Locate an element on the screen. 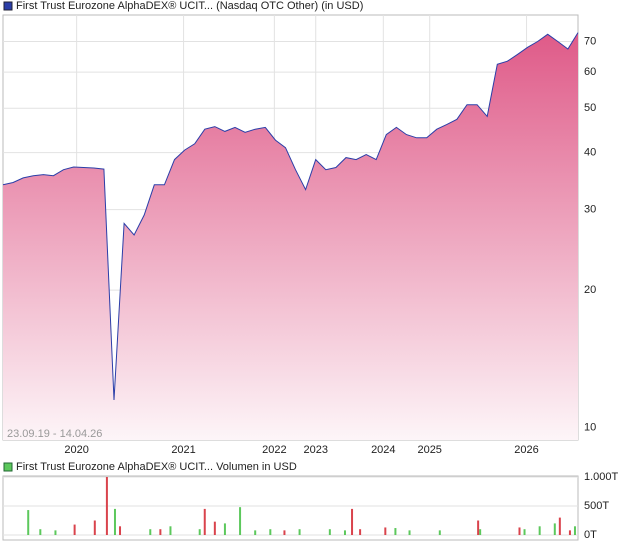  y-tick-label: 40 is located at coordinates (590, 152).